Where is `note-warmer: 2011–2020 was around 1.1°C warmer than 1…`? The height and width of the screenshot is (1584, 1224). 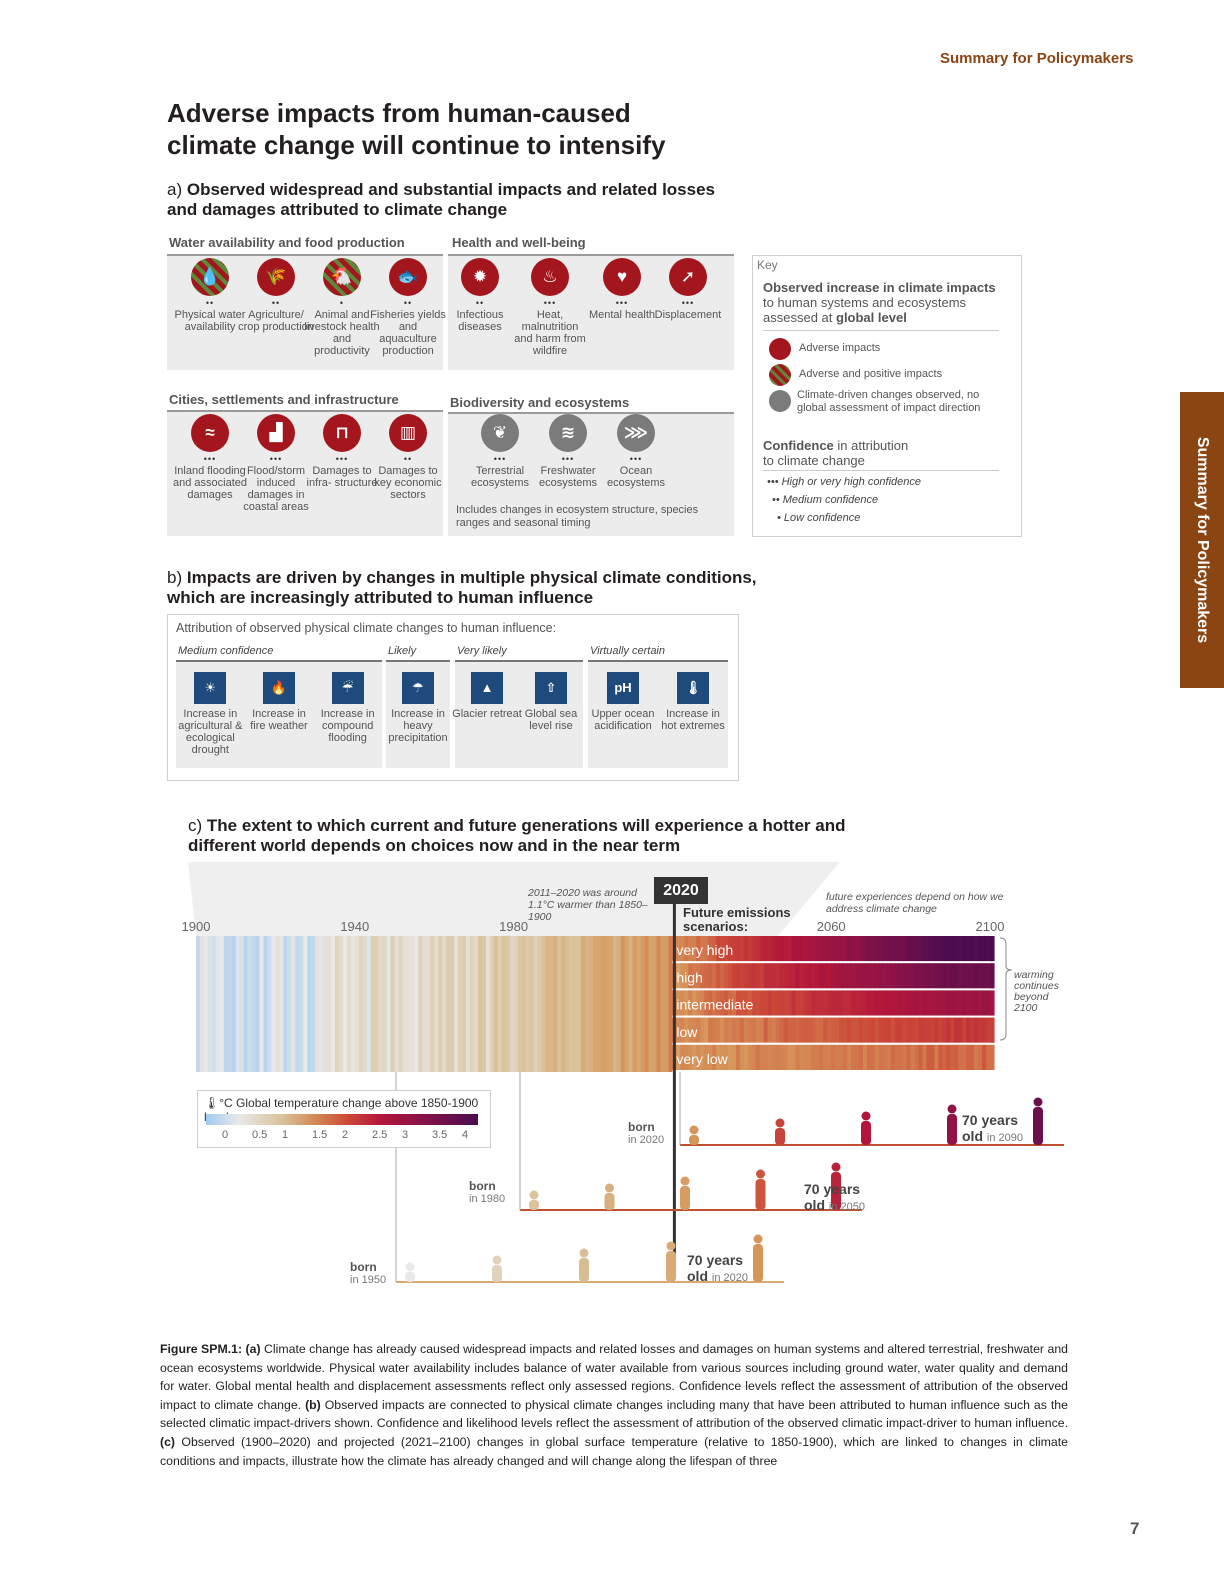
note-warmer: 2011–2020 was around 1.1°C warmer than 1… is located at coordinates (588, 905).